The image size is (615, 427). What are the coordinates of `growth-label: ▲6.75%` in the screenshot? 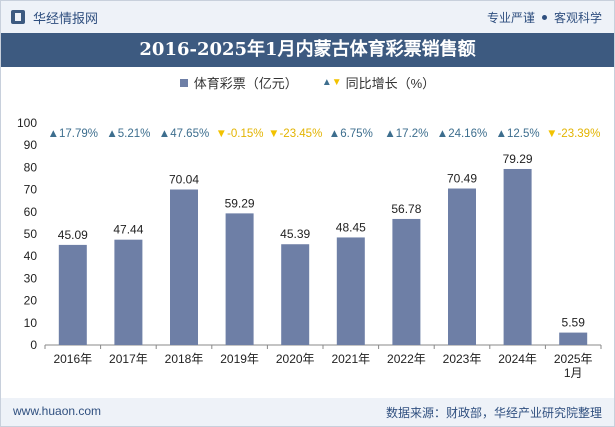 It's located at (351, 134).